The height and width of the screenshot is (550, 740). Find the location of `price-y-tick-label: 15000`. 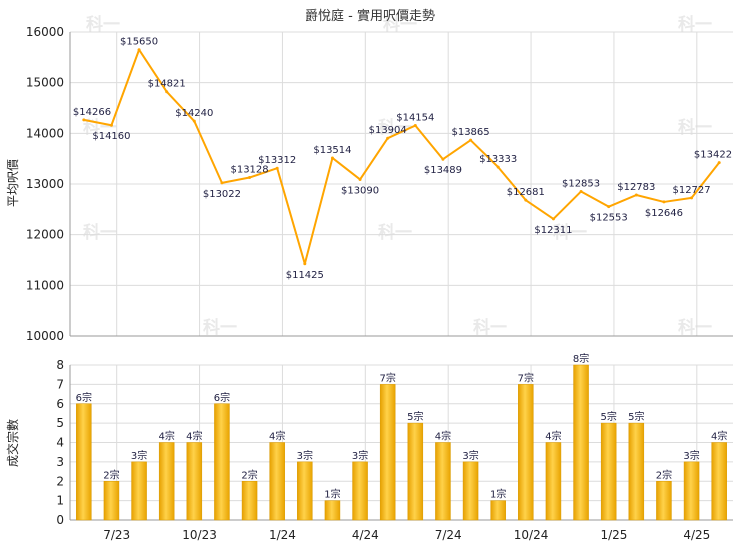

price-y-tick-label: 15000 is located at coordinates (45, 83).